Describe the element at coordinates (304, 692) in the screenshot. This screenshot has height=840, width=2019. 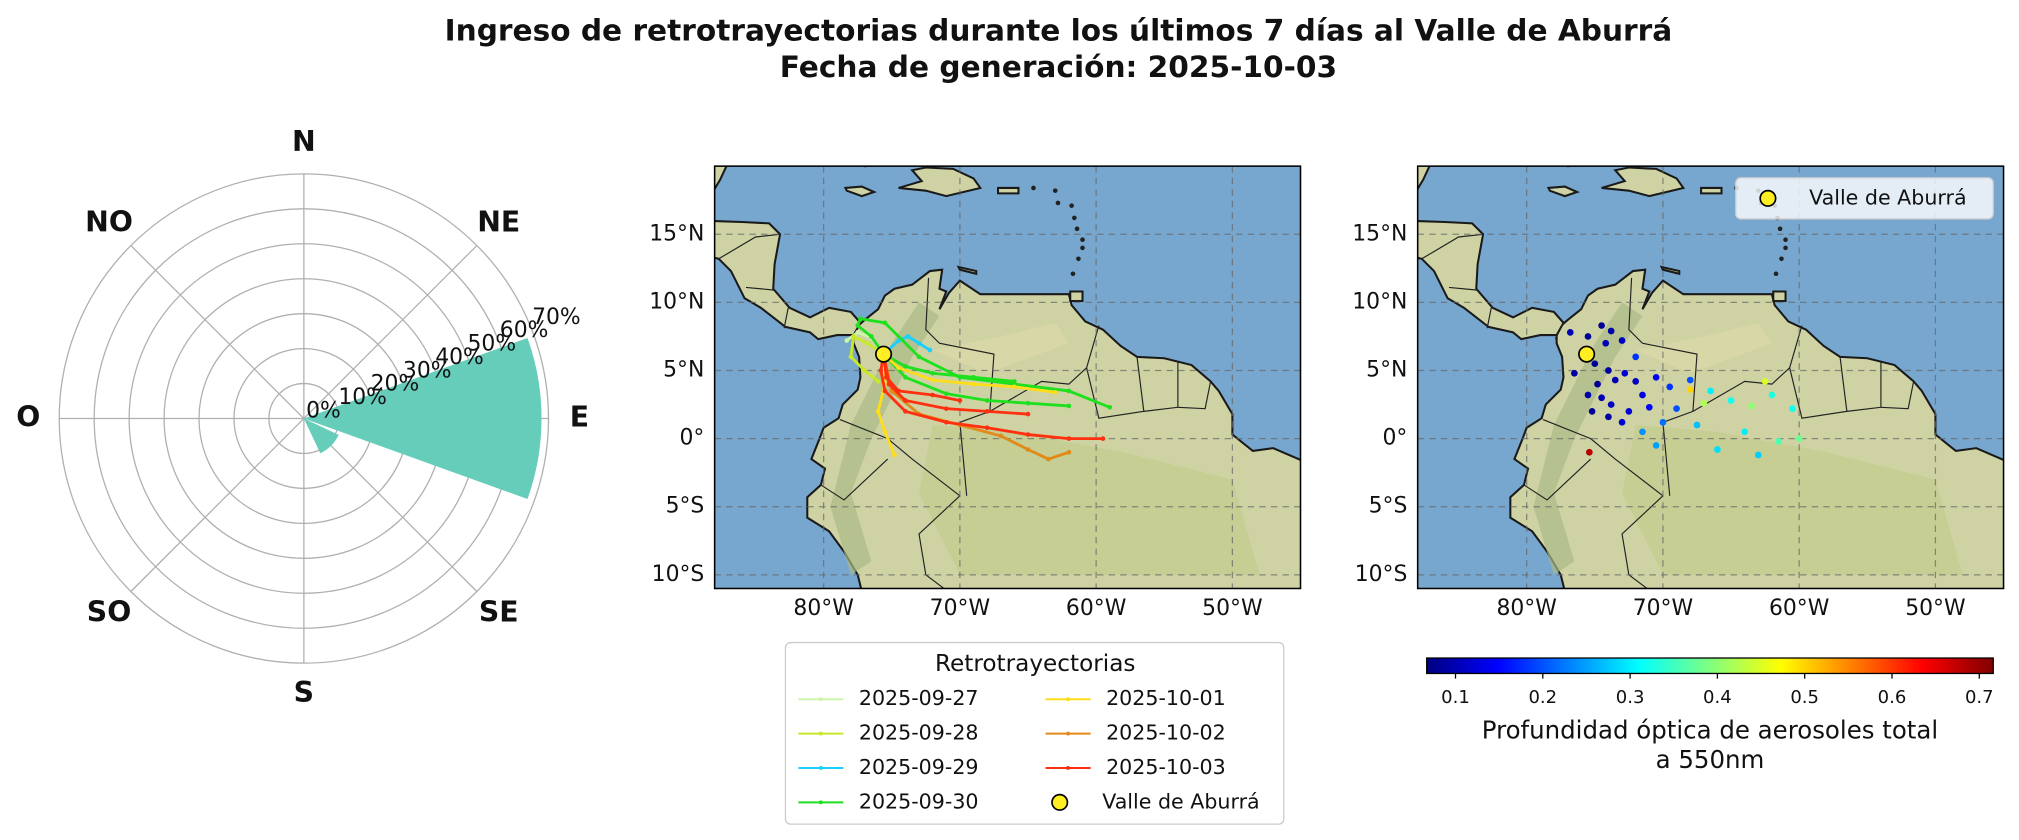
I see `direction-label: S` at that location.